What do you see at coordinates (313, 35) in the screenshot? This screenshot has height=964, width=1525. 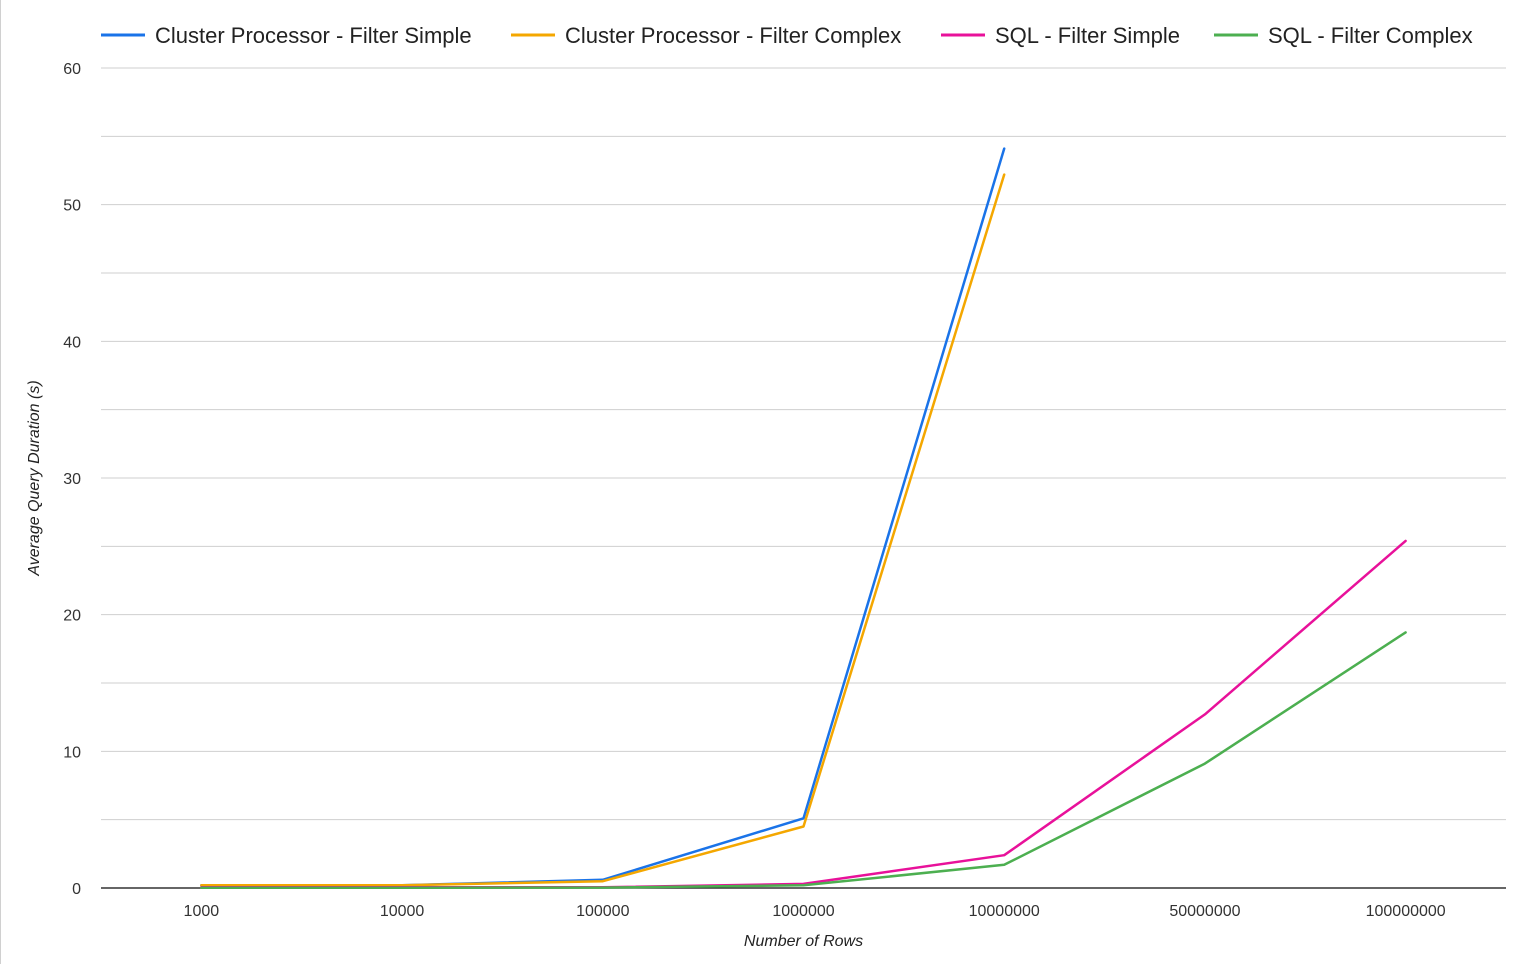 I see `legend-label: Cluster Processor - Filter Simple` at bounding box center [313, 35].